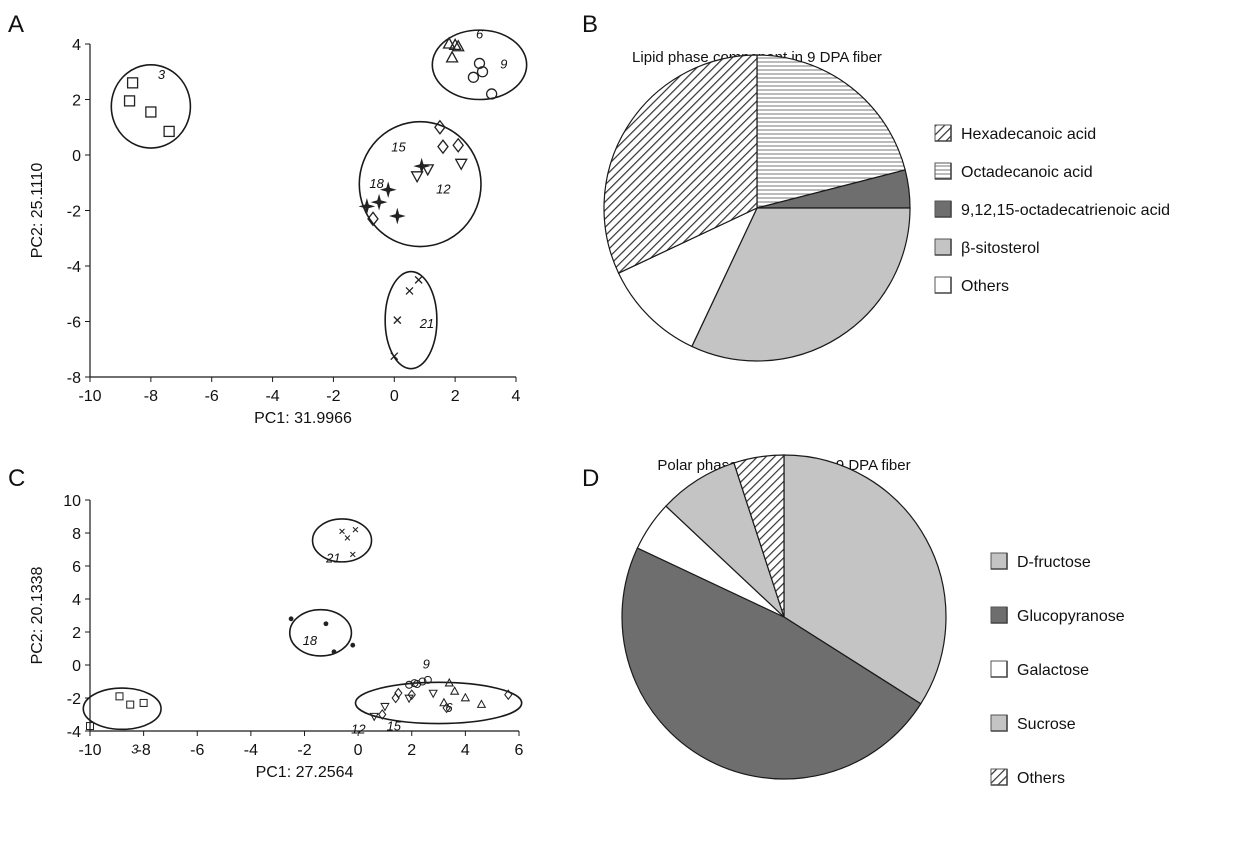 The width and height of the screenshot is (1242, 855). Describe the element at coordinates (303, 418) in the screenshot. I see `x-axis-label: PC1: 31.9966` at that location.